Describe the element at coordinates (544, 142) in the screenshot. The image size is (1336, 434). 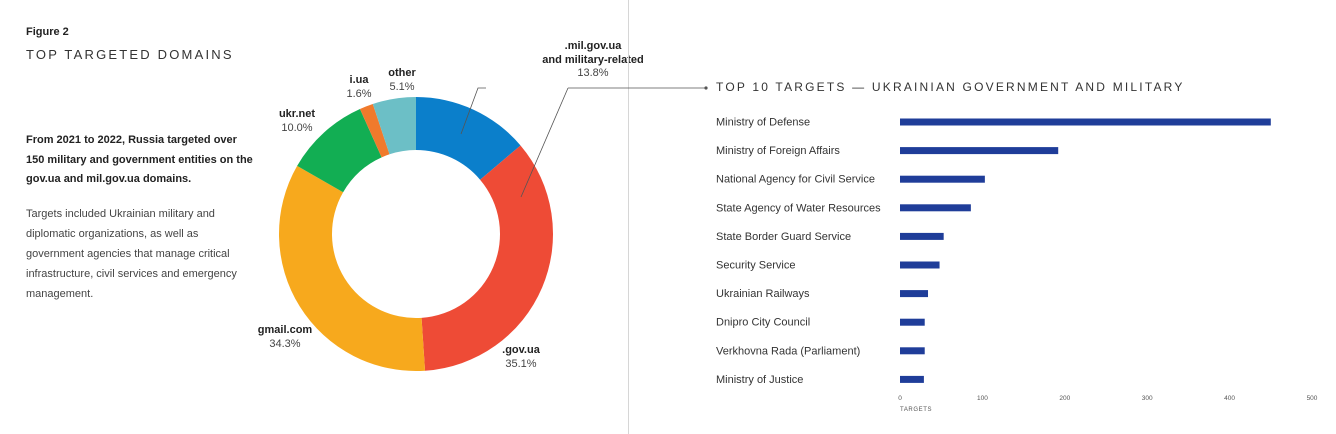
I see `leader-line-gov` at that location.